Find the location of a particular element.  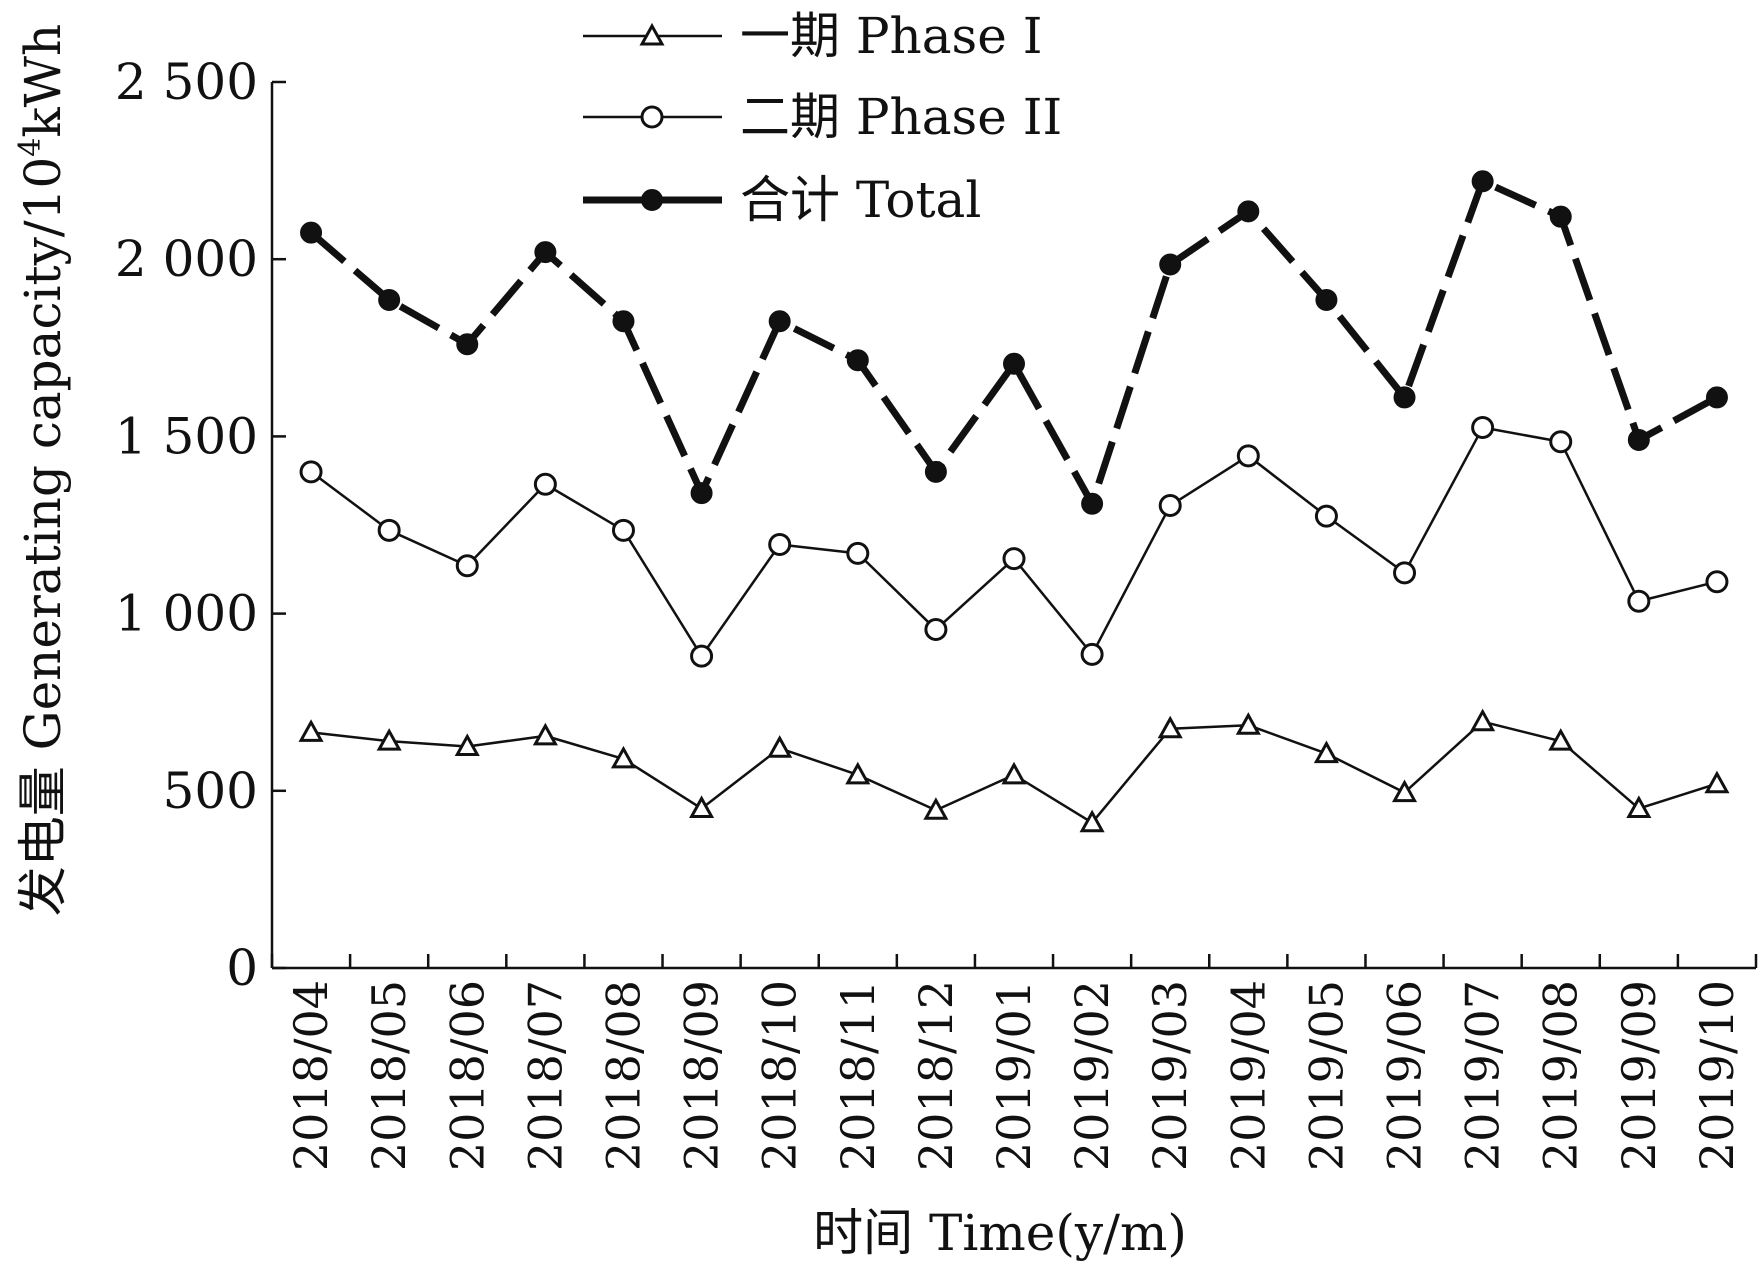

y-tick-label: 2 000 is located at coordinates (186, 259).